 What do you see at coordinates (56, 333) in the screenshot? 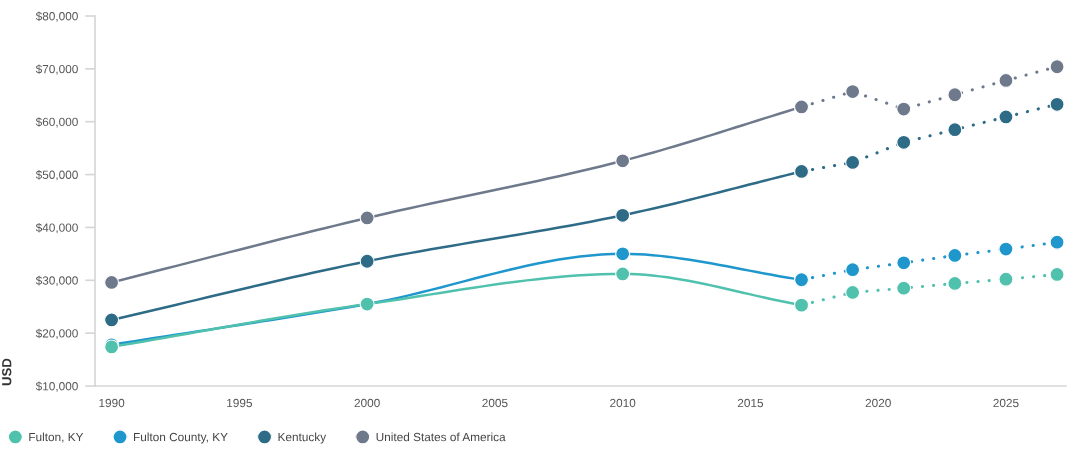
I see `y-tick-label: $20,000` at bounding box center [56, 333].